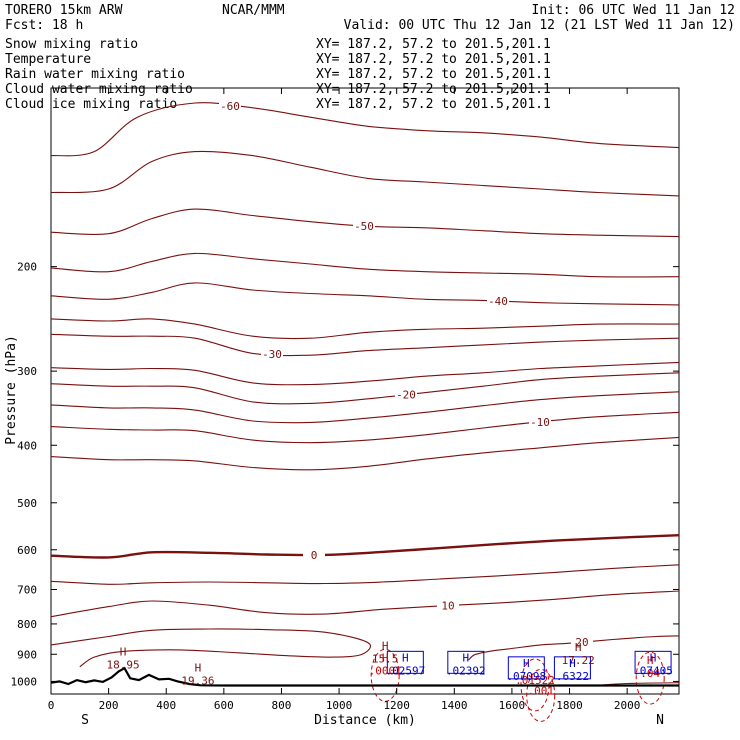 Image resolution: width=740 pixels, height=740 pixels. Describe the element at coordinates (364, 226) in the screenshot. I see `isotherm-label: -50` at that location.